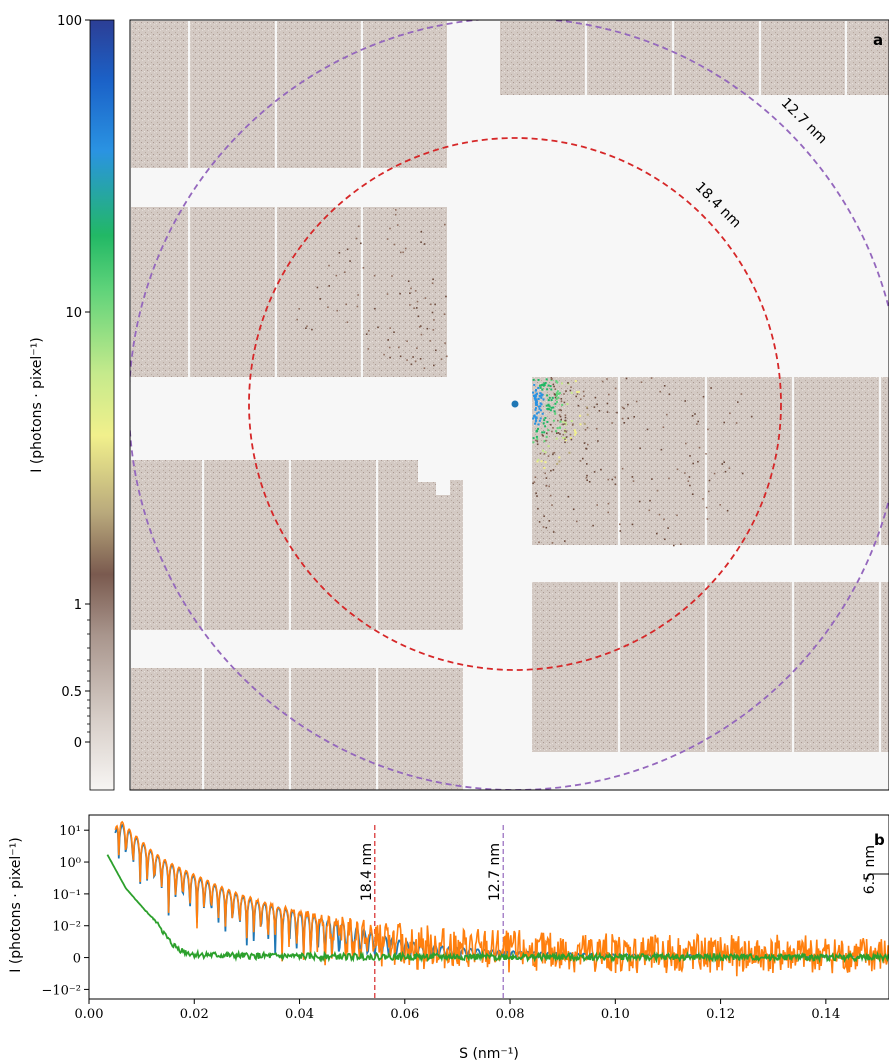 The width and height of the screenshot is (889, 1061). I want to click on annotation-bracket, so click(877, 878).